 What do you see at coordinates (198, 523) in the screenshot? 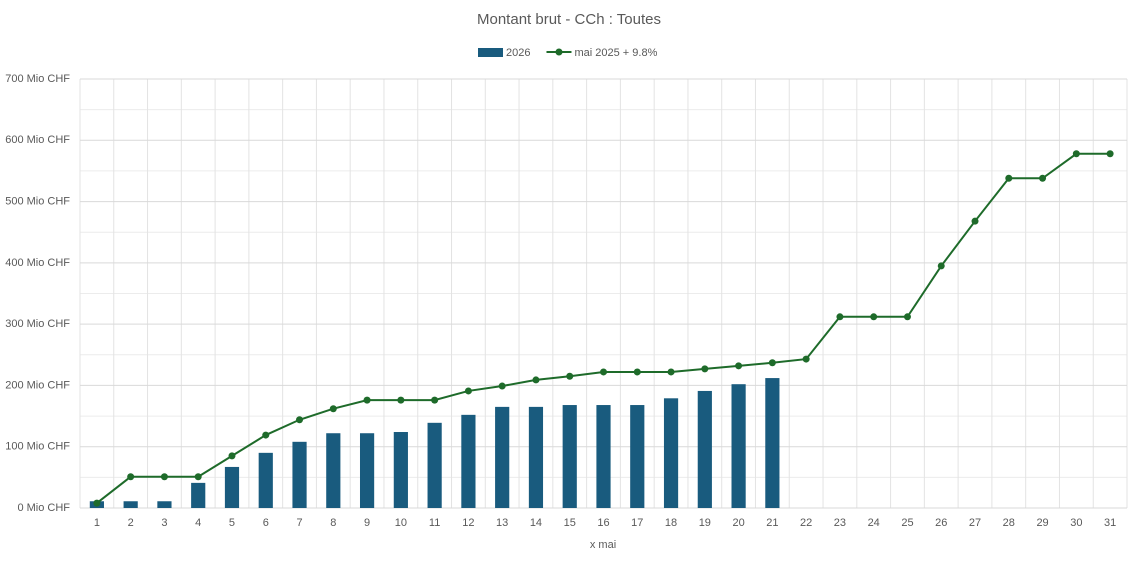
I see `x-tick-label: 4` at bounding box center [198, 523].